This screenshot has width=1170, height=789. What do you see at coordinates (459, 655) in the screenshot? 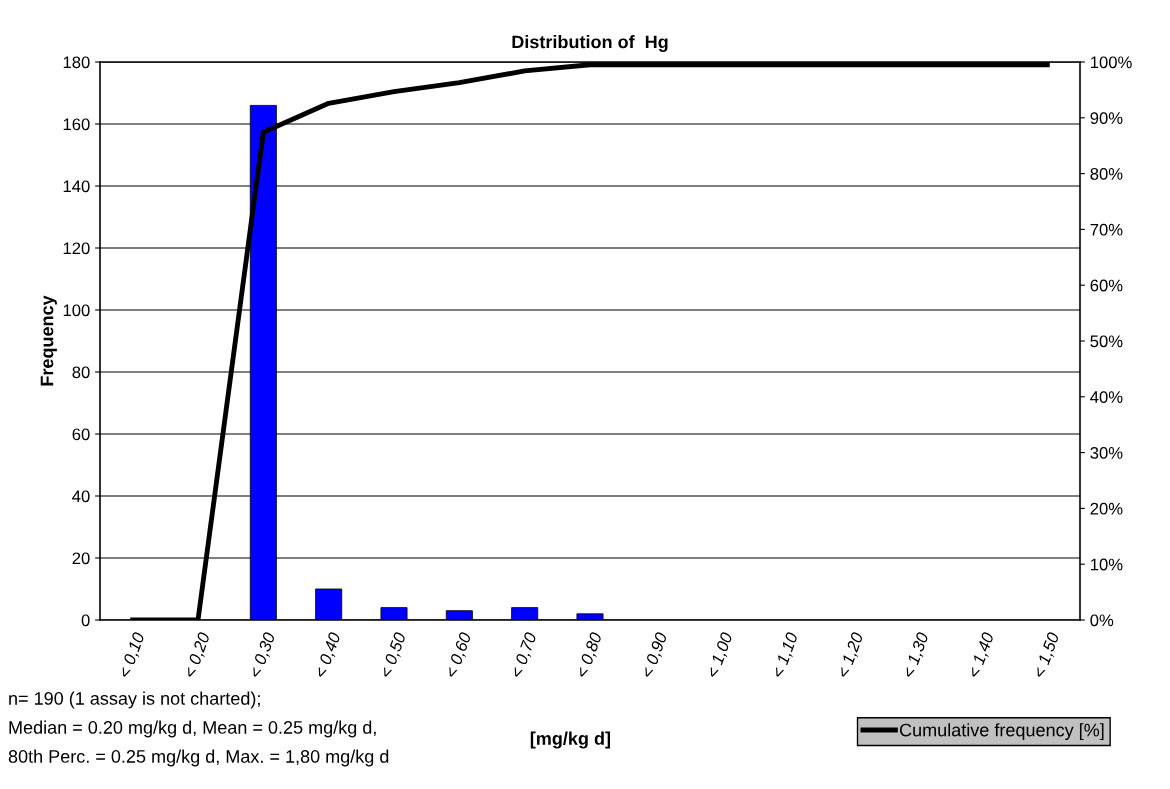
I see `x-tick-label: < 0,60` at bounding box center [459, 655].